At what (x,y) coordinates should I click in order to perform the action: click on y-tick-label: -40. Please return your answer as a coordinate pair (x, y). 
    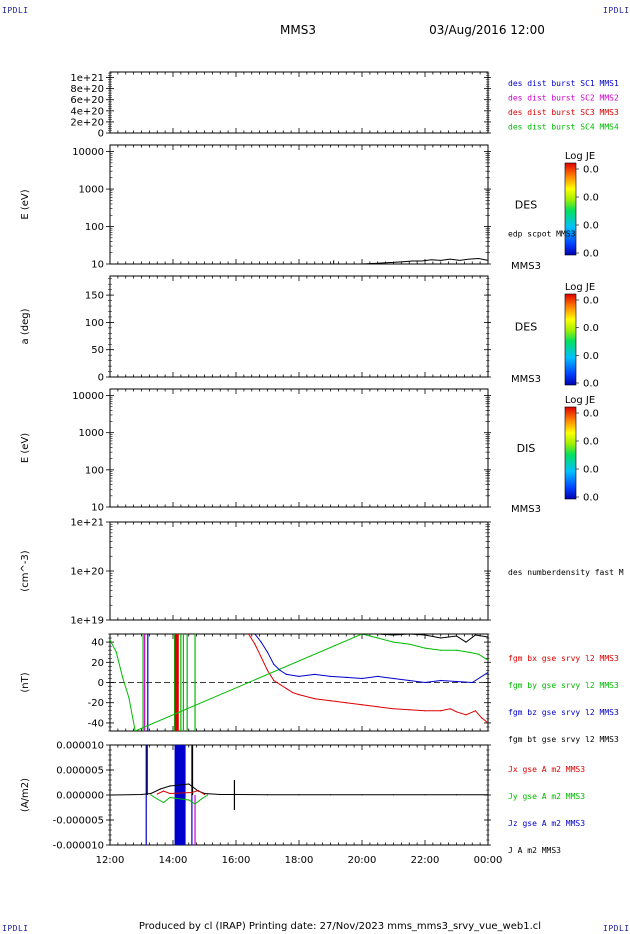
    Looking at the image, I should click on (96, 723).